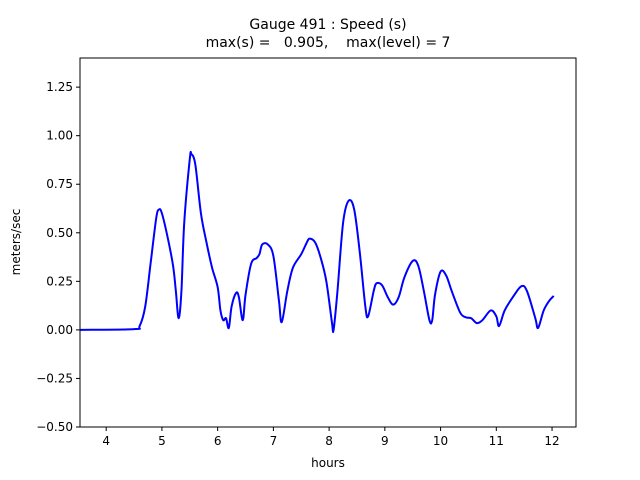 This screenshot has height=480, width=640. I want to click on x-tick-label: 10, so click(440, 441).